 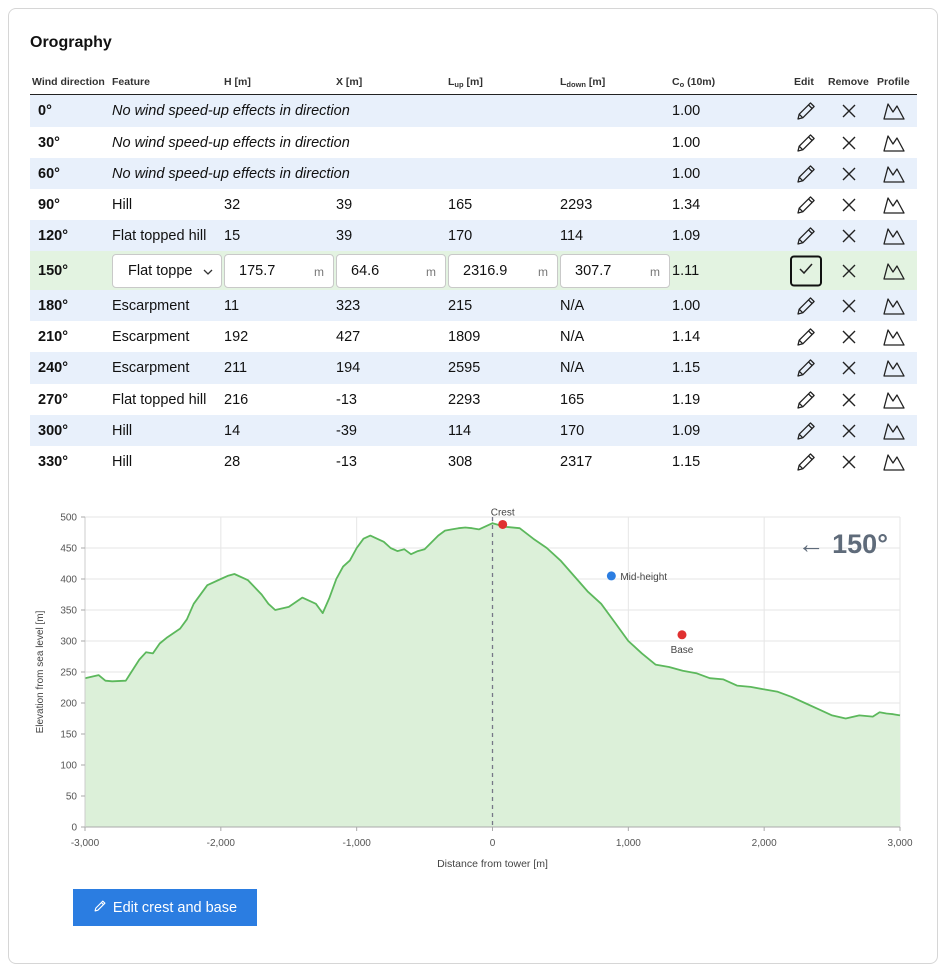 What do you see at coordinates (40, 671) in the screenshot?
I see `y-axis-label: Elevation from sea level [m]` at bounding box center [40, 671].